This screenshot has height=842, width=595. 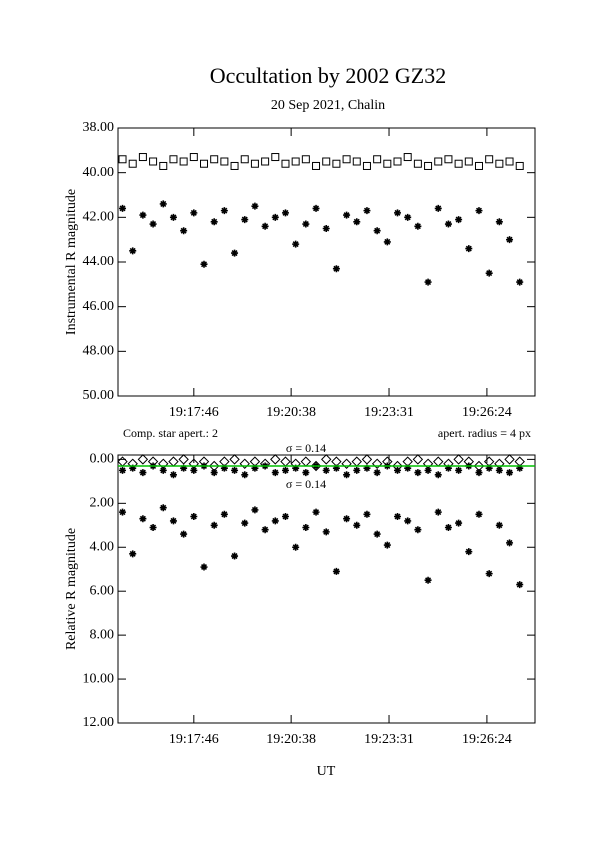 What do you see at coordinates (389, 412) in the screenshot?
I see `x-tick-label: 19:23:31` at bounding box center [389, 412].